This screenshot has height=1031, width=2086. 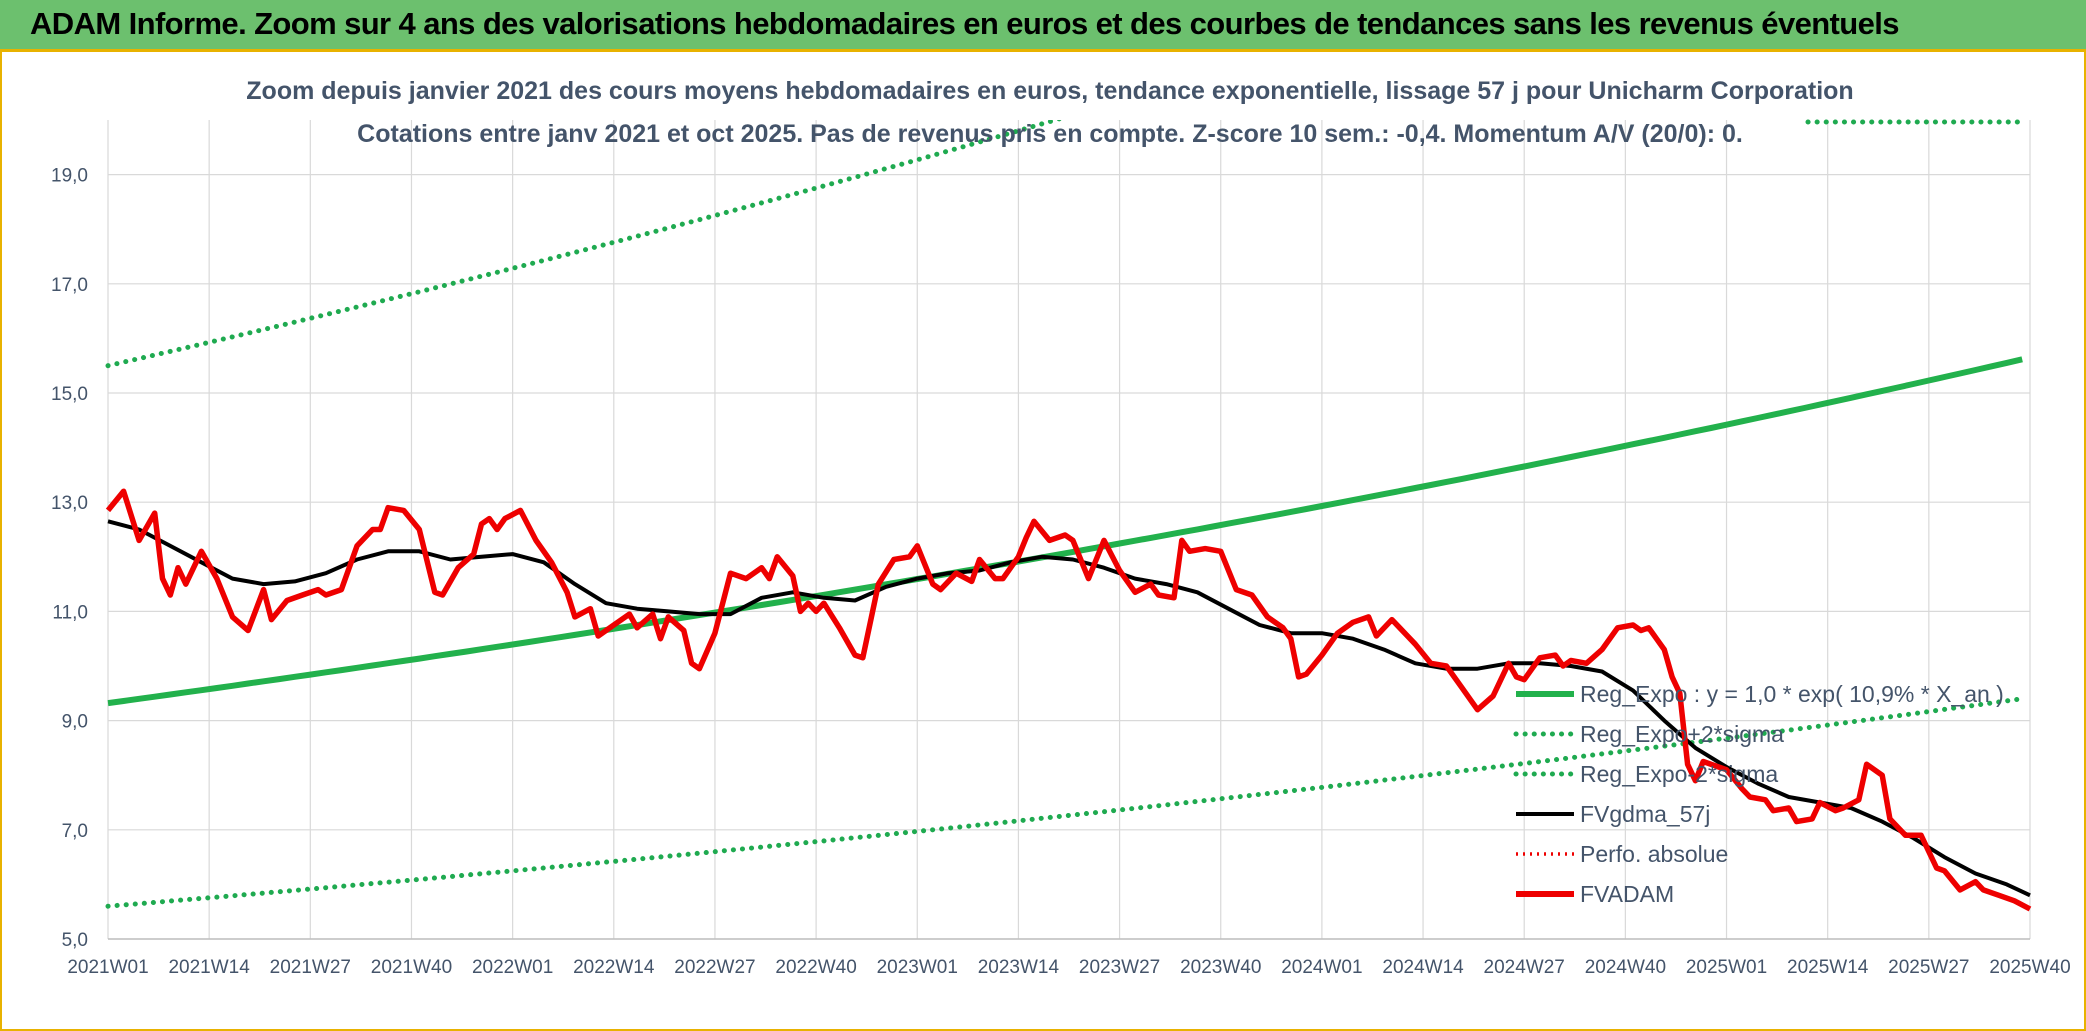 What do you see at coordinates (1524, 967) in the screenshot?
I see `x-tick-label: 2024W27` at bounding box center [1524, 967].